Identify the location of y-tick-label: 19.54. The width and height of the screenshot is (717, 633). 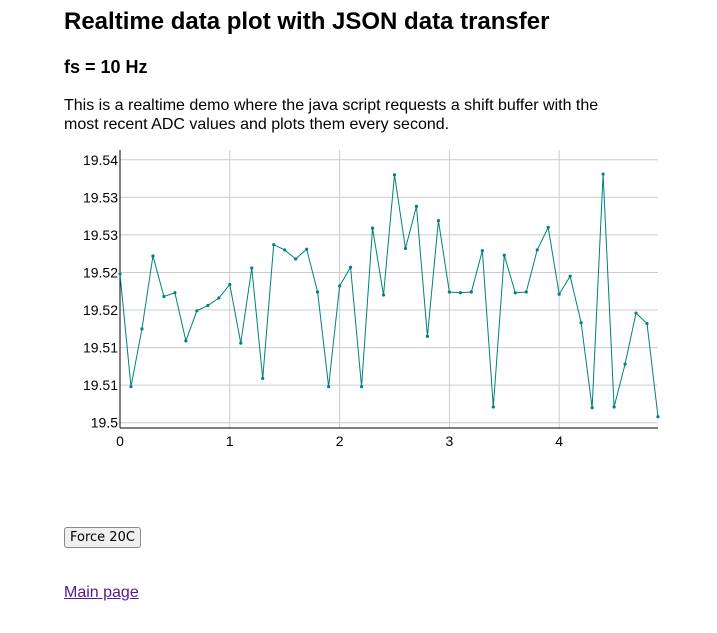
(100, 160).